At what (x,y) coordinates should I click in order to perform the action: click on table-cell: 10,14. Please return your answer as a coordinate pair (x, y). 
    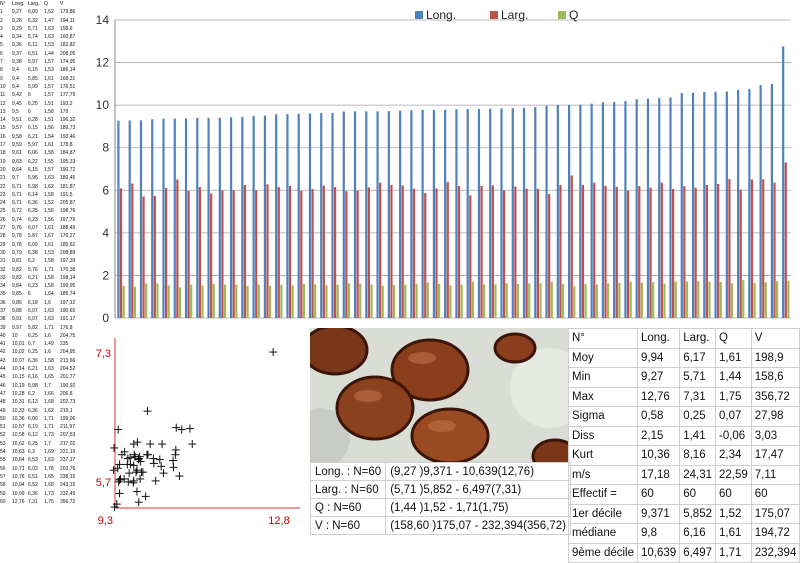
    Looking at the image, I should click on (18, 369).